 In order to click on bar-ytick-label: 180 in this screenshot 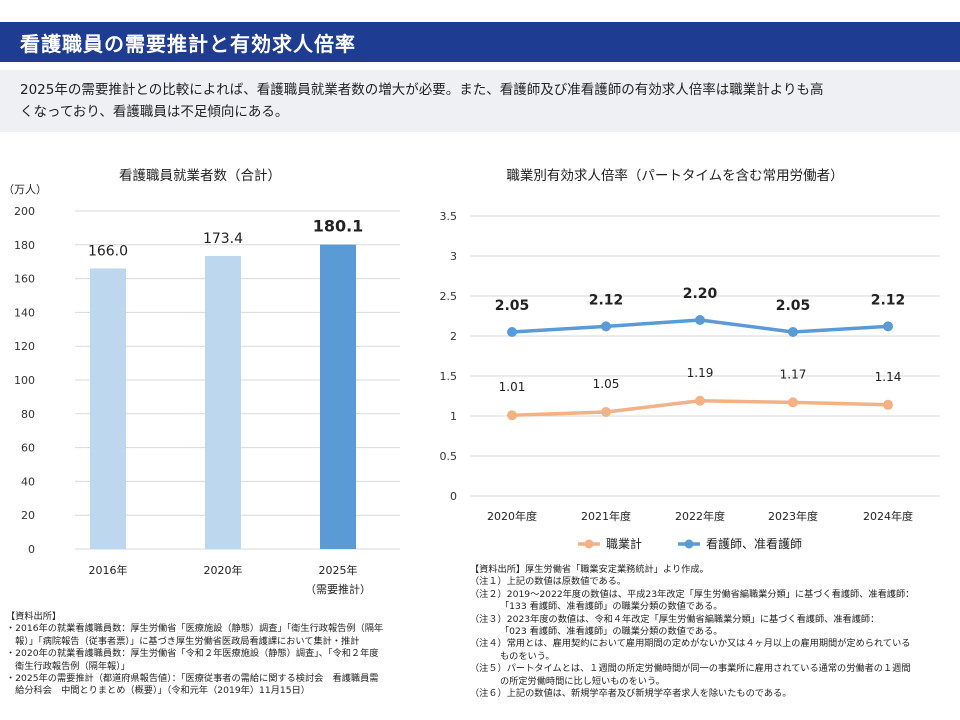, I will do `click(24, 245)`.